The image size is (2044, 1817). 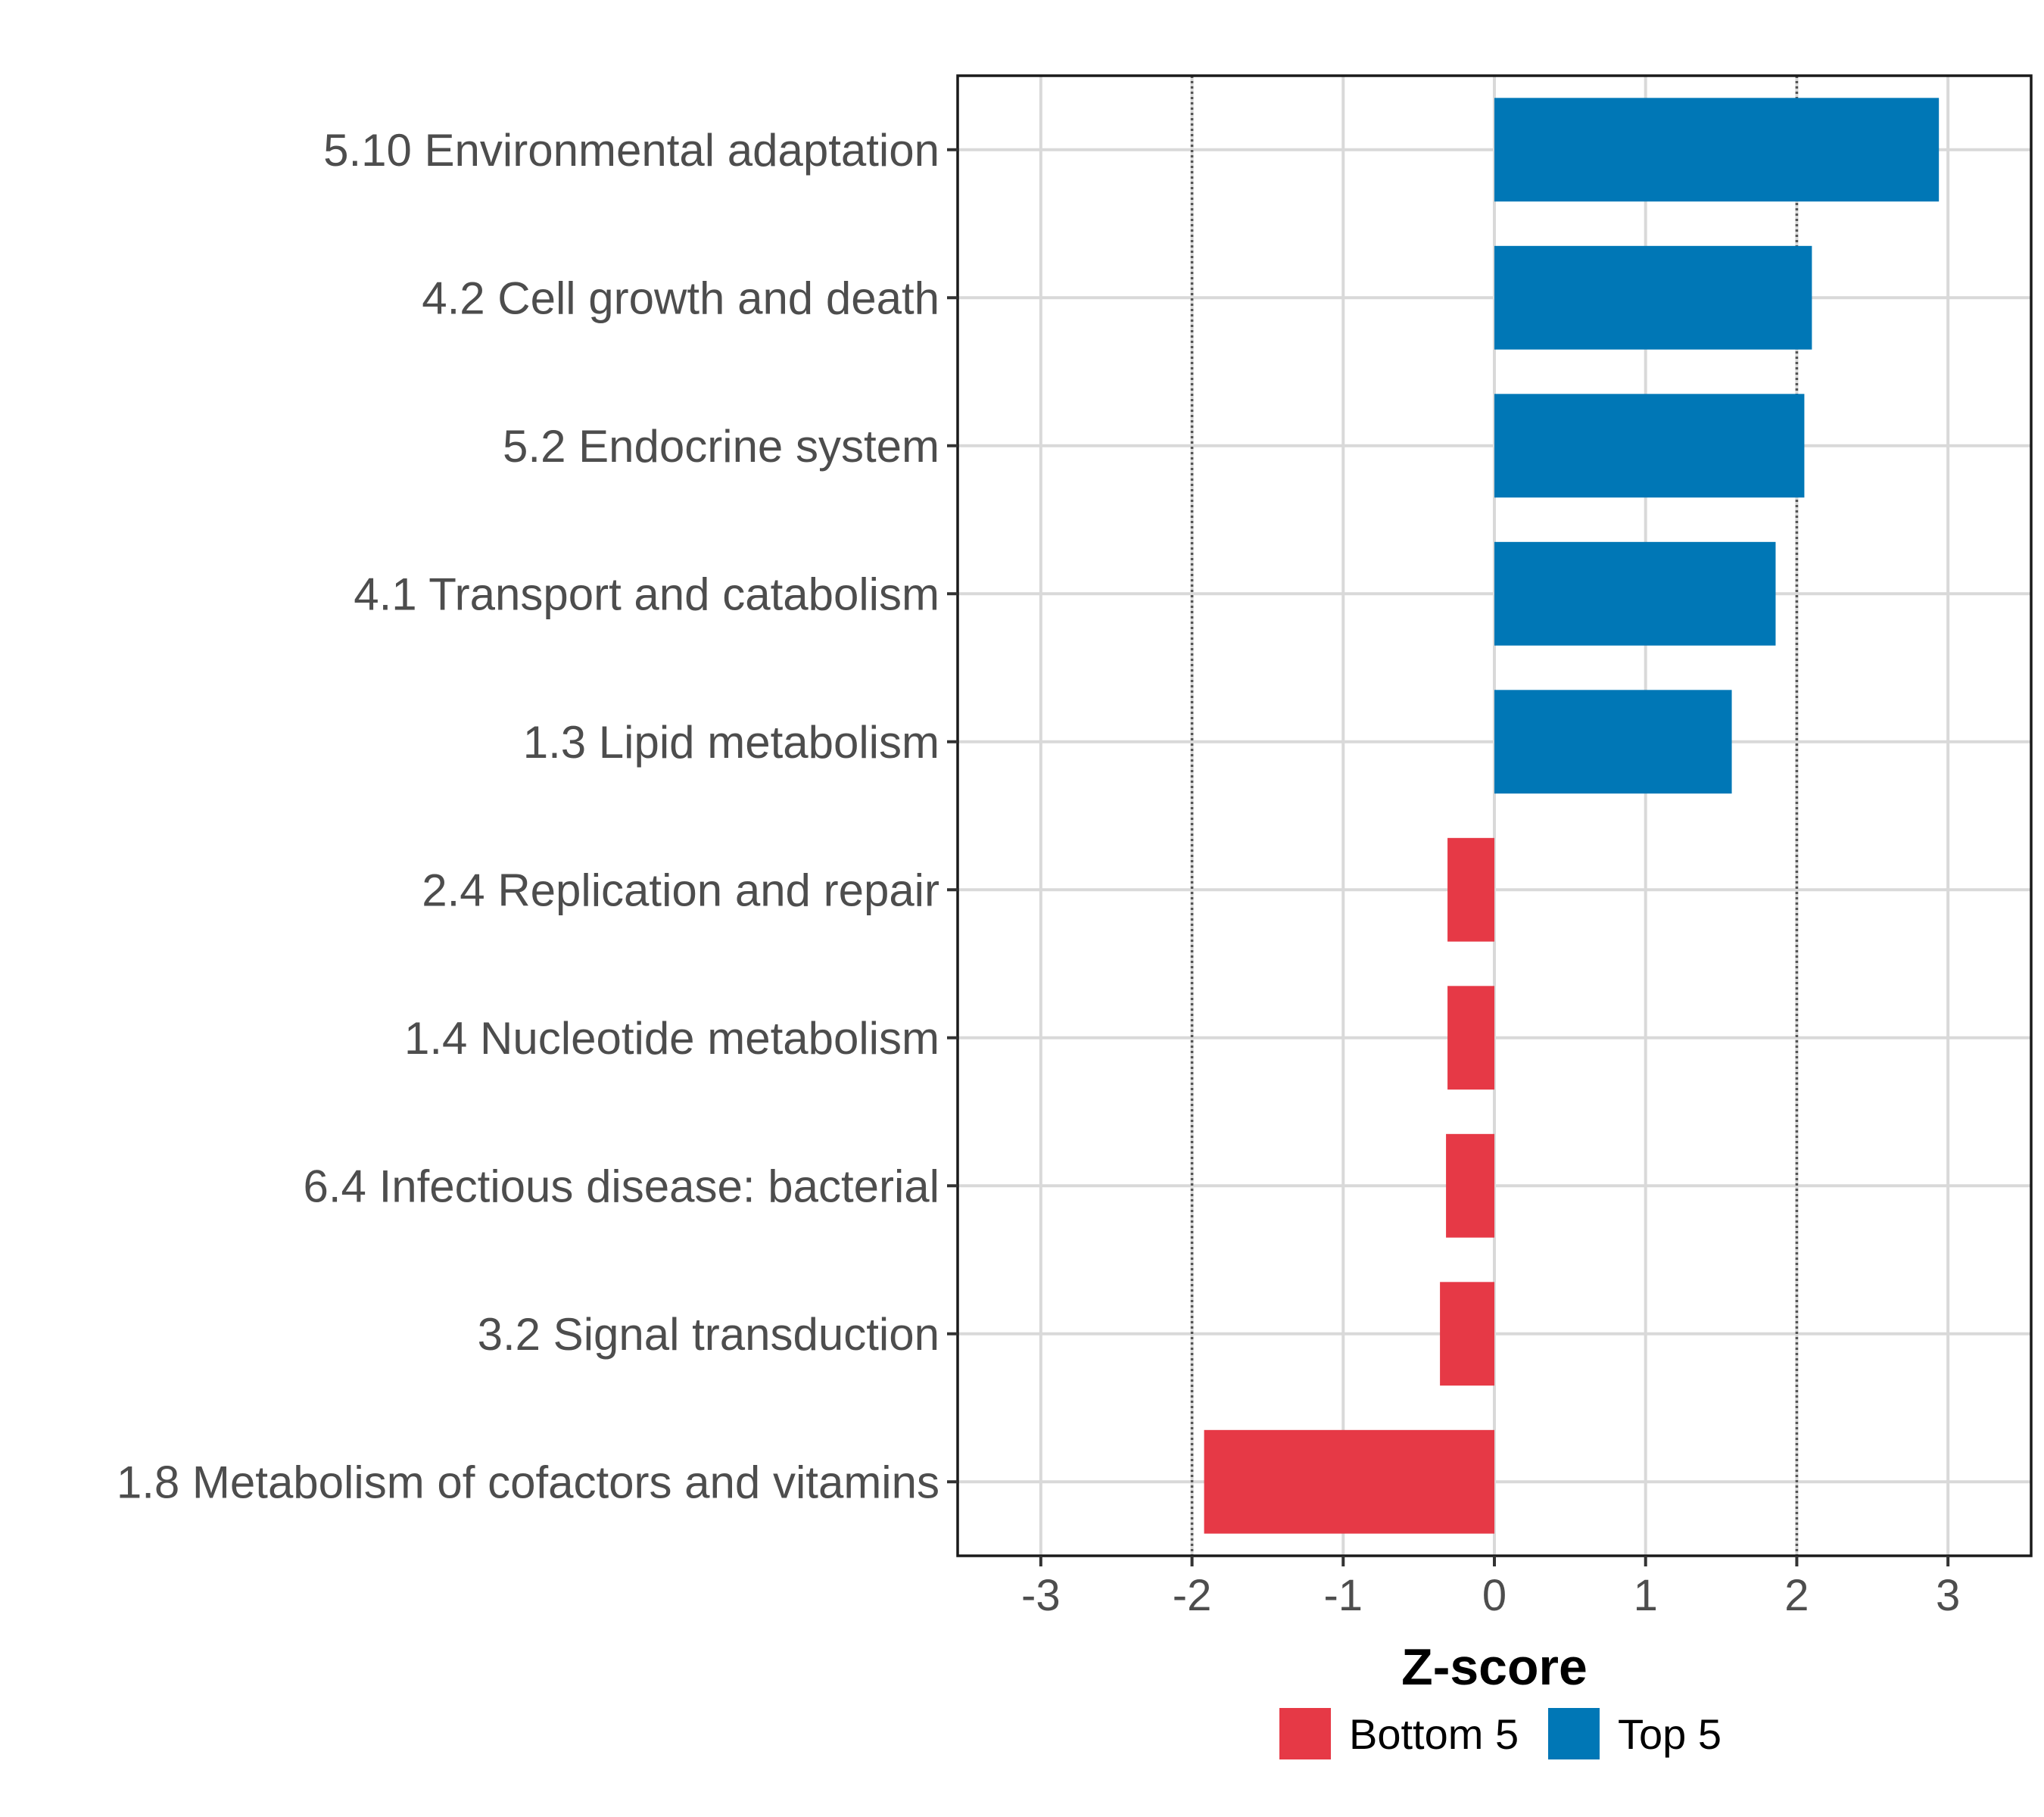 What do you see at coordinates (1670, 1734) in the screenshot?
I see `legend-label: Top 5` at bounding box center [1670, 1734].